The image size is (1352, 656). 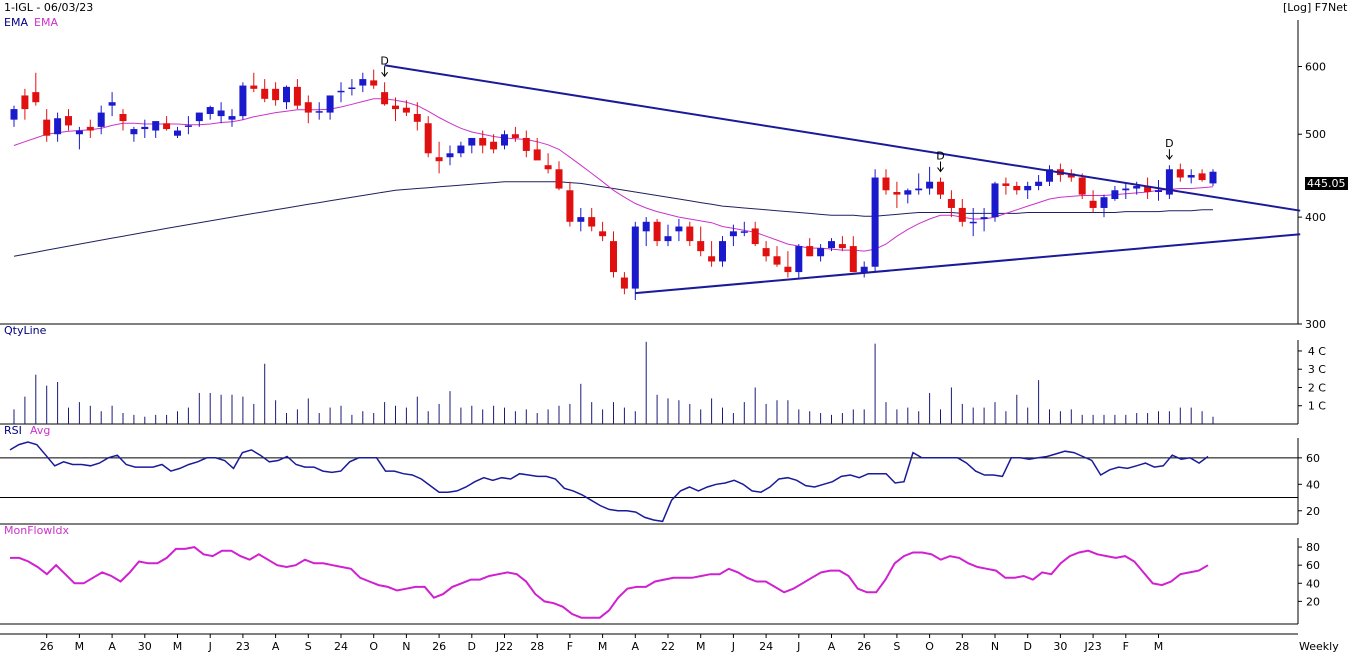 What do you see at coordinates (1092, 646) in the screenshot?
I see `x-tick-label: J23` at bounding box center [1092, 646].